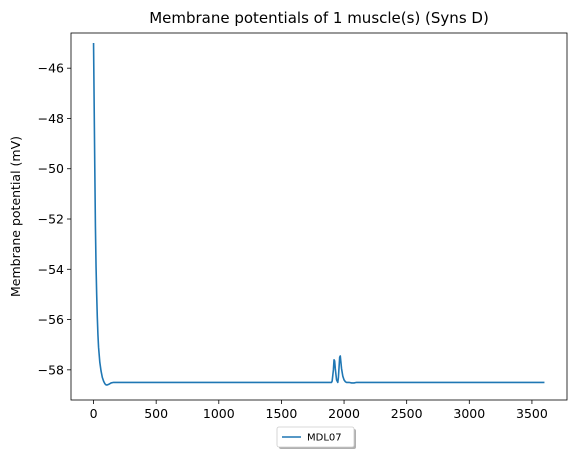  Describe the element at coordinates (344, 413) in the screenshot. I see `x-tick-label: 2000` at that location.